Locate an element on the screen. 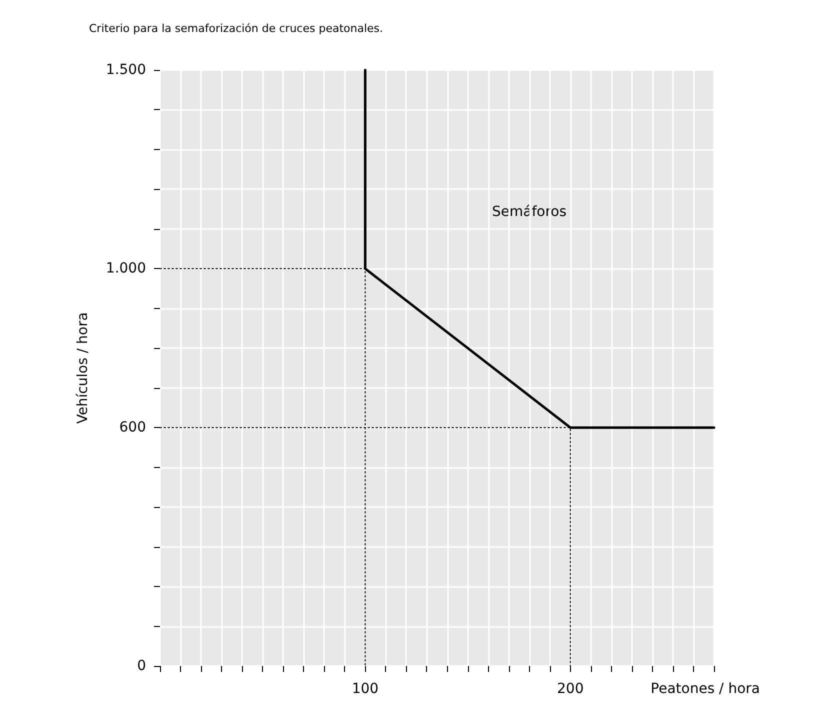 Image resolution: width=840 pixels, height=718 pixels. x-tick-label: 200 is located at coordinates (570, 689).